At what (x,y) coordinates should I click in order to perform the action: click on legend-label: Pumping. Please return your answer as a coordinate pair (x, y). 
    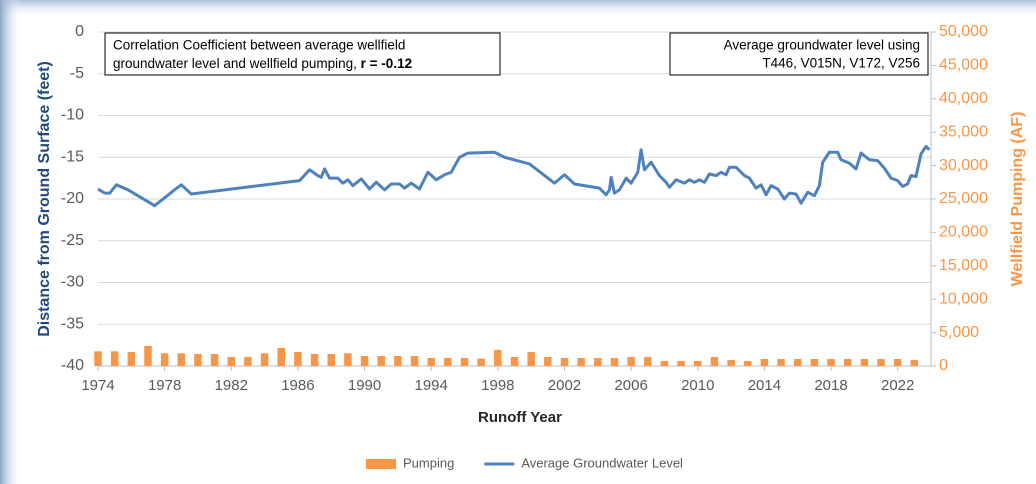
    Looking at the image, I should click on (428, 462).